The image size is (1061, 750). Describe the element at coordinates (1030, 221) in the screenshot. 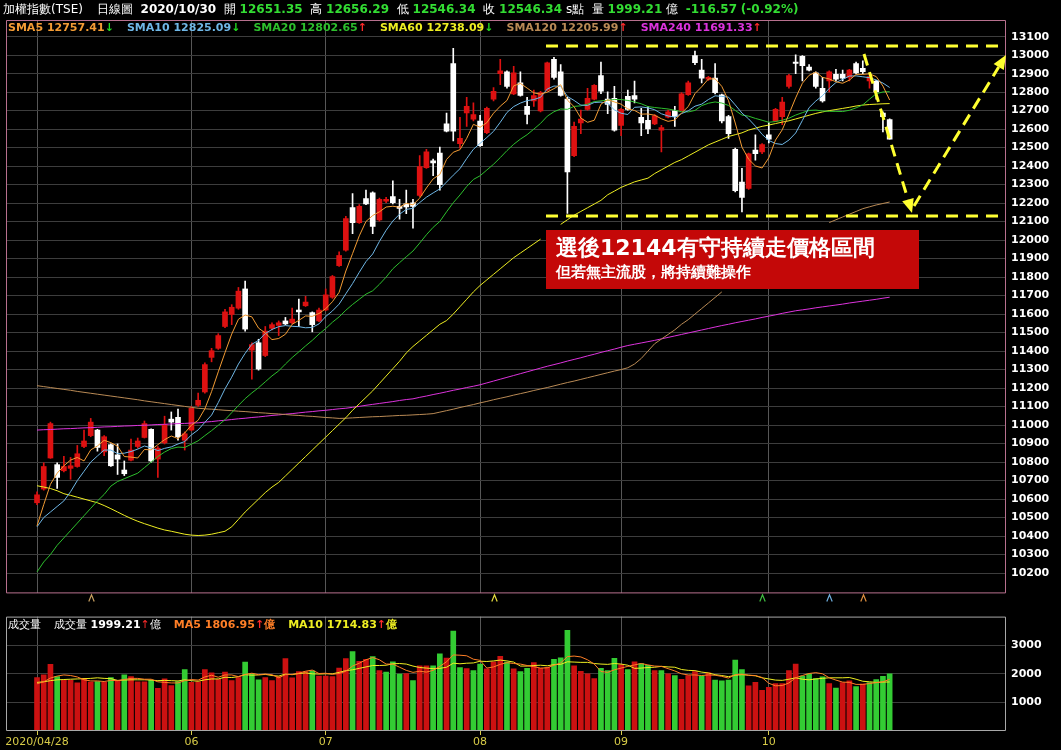

I see `y-tick-label: 12100` at that location.